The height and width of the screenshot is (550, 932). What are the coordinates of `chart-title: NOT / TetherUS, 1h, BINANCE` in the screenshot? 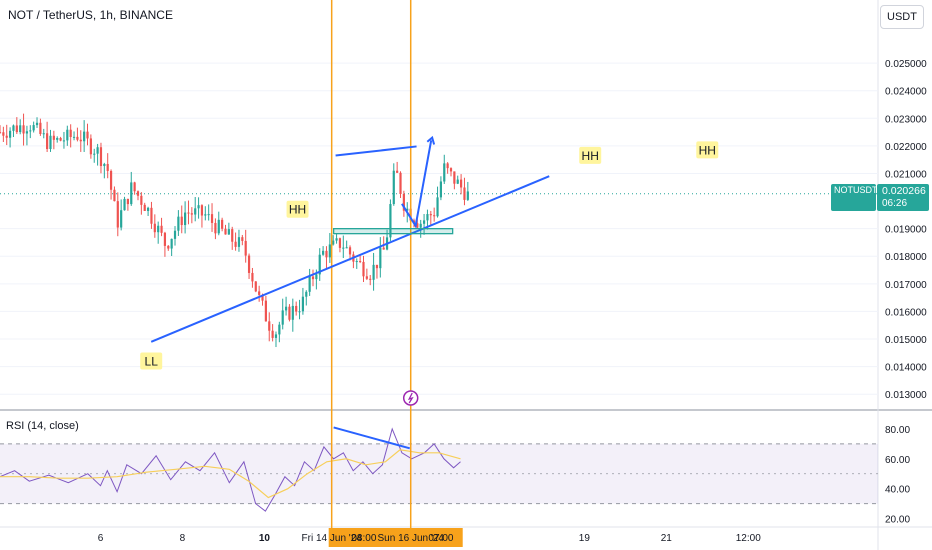 It's located at (90, 15).